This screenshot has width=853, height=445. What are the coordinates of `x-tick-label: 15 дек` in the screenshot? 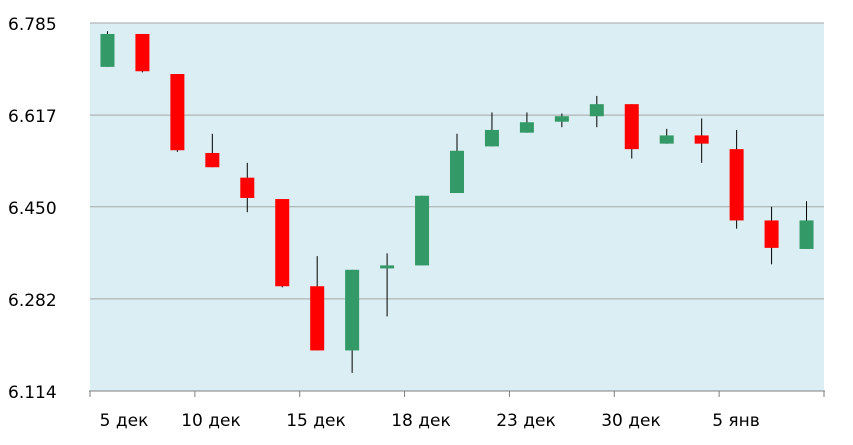 It's located at (316, 421).